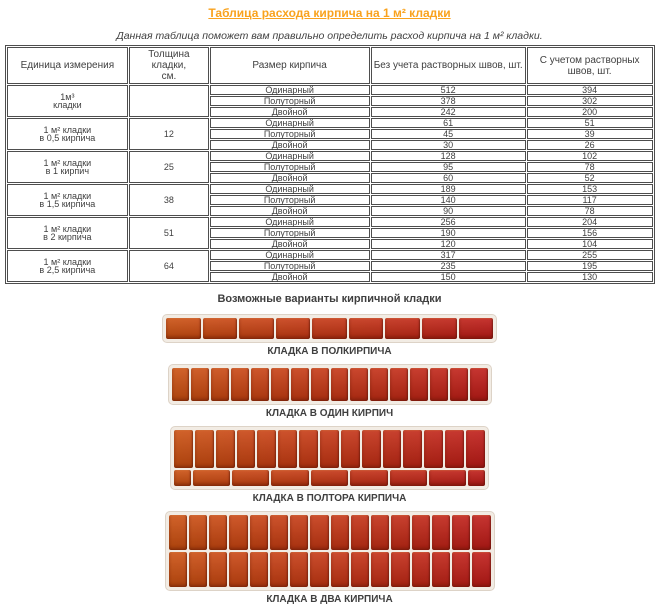  What do you see at coordinates (589, 123) in the screenshot?
I see `with-joints-cell: 51` at bounding box center [589, 123].